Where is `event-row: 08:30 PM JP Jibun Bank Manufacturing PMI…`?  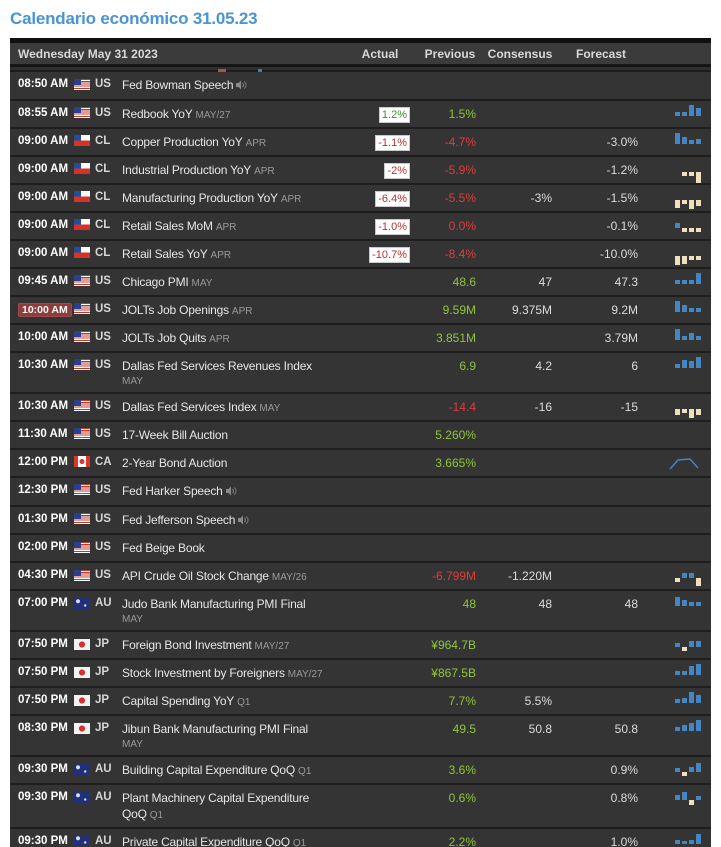 event-row: 08:30 PM JP Jibun Bank Manufacturing PMI… is located at coordinates (360, 737).